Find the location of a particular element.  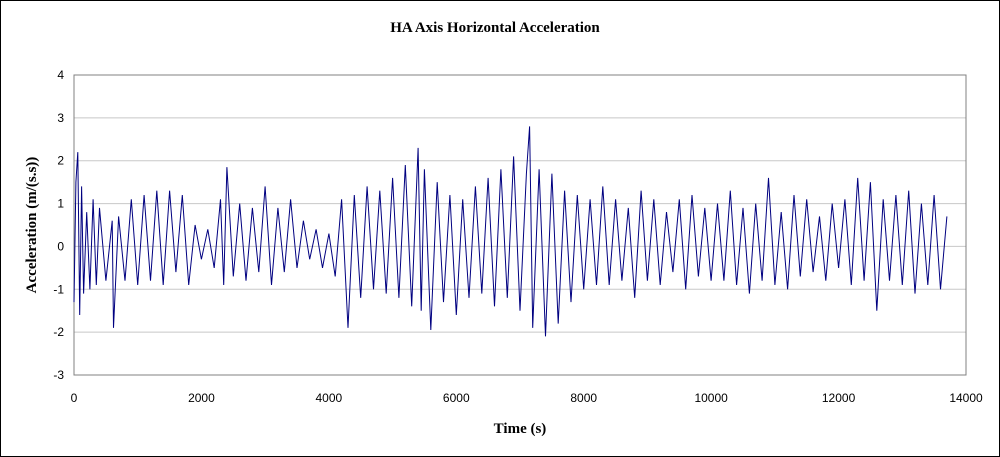

x-tick-label: 12000 is located at coordinates (839, 398).